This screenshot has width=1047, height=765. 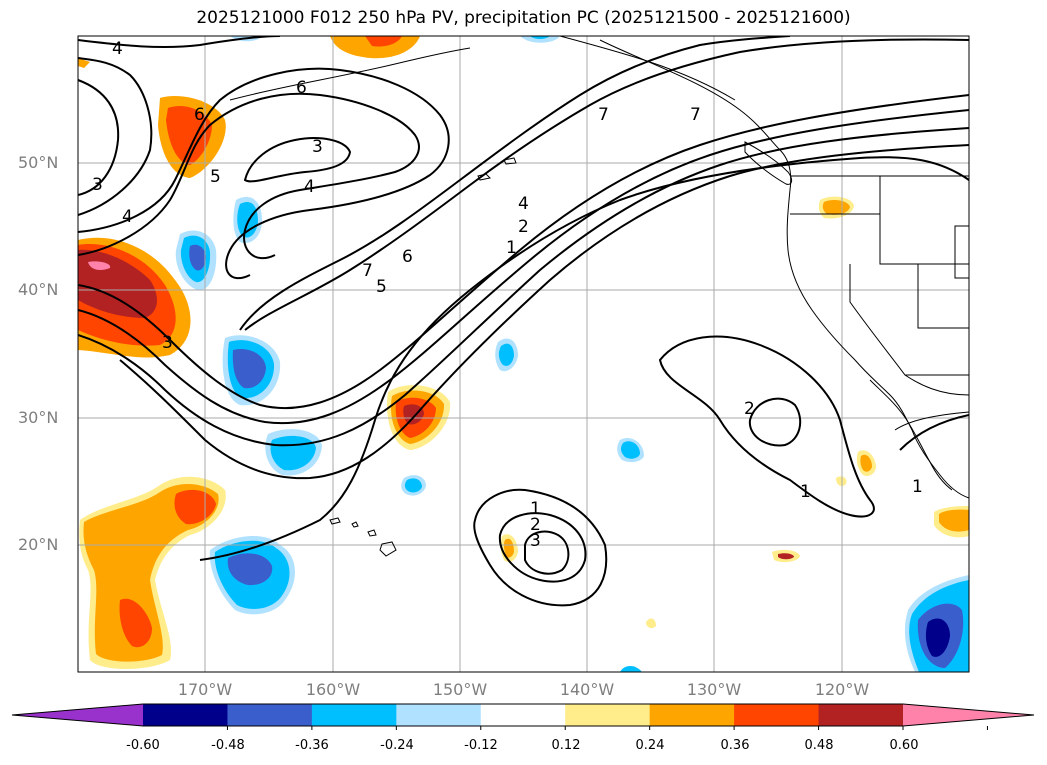 What do you see at coordinates (38, 289) in the screenshot?
I see `lat-label-40n: 40°N` at bounding box center [38, 289].